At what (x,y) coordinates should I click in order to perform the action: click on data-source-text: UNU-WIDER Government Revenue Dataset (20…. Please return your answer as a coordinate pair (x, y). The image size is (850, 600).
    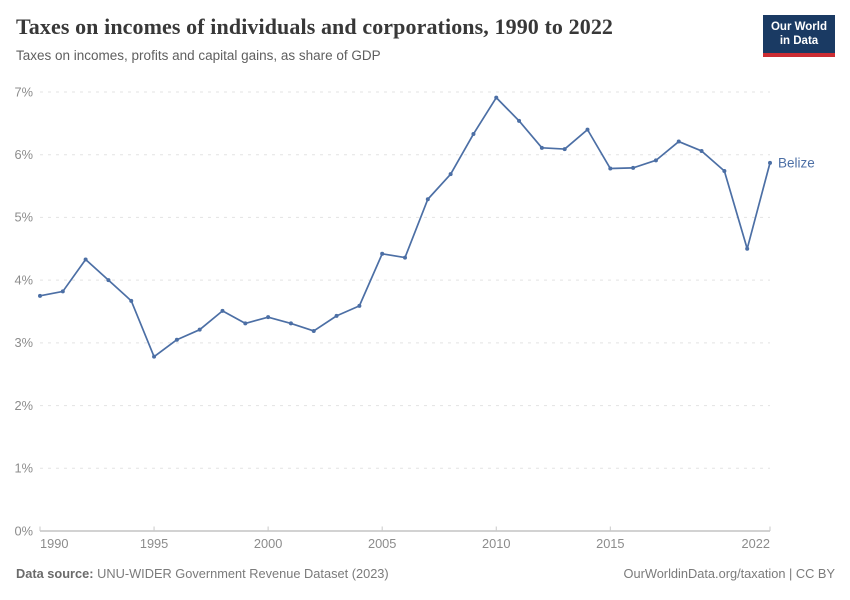
    Looking at the image, I should click on (243, 573).